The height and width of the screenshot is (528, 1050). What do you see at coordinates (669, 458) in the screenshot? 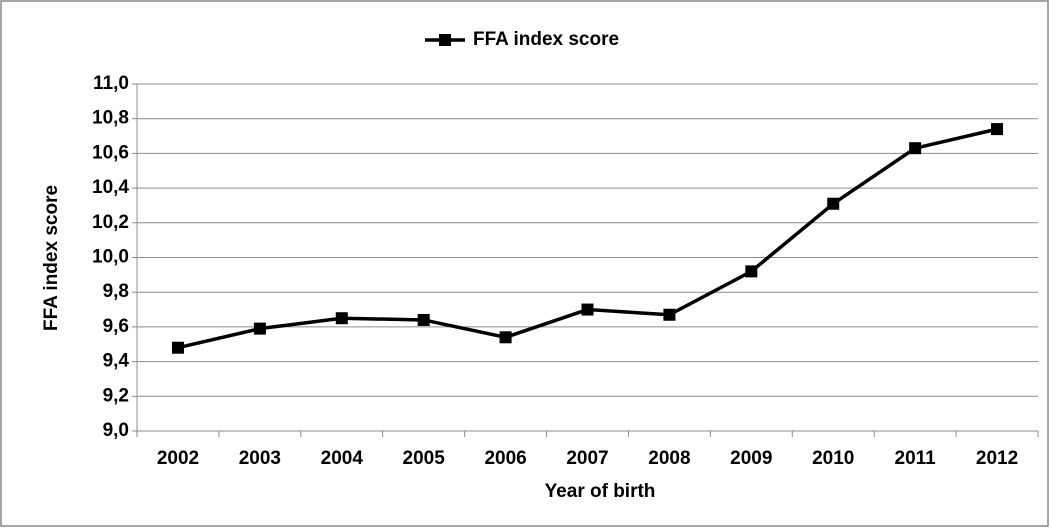
I see `x-tick-label: 2008` at bounding box center [669, 458].